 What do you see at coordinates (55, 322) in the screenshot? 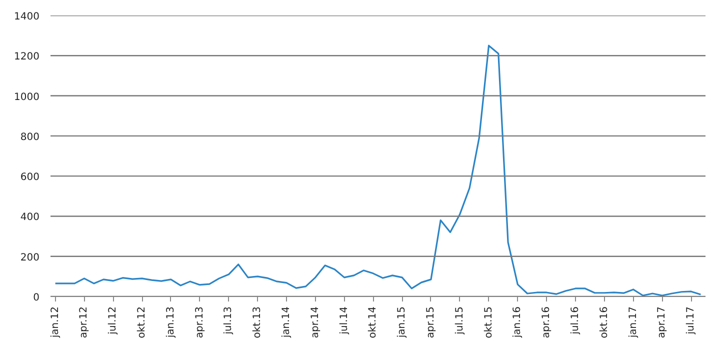
I see `x-tick-label: jan.12` at bounding box center [55, 322].